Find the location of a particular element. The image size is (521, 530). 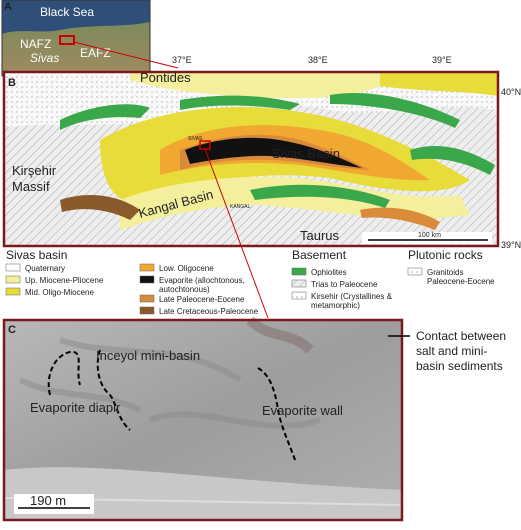

feature-label: Inceyol mini-basin is located at coordinates (148, 355).